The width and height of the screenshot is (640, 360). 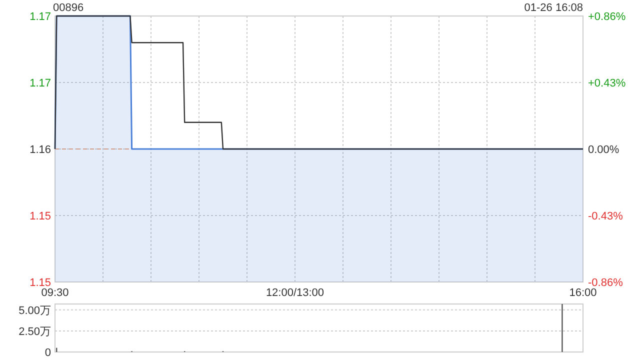 I want to click on x-tick-label: 12:00/13:00, so click(x=295, y=293).